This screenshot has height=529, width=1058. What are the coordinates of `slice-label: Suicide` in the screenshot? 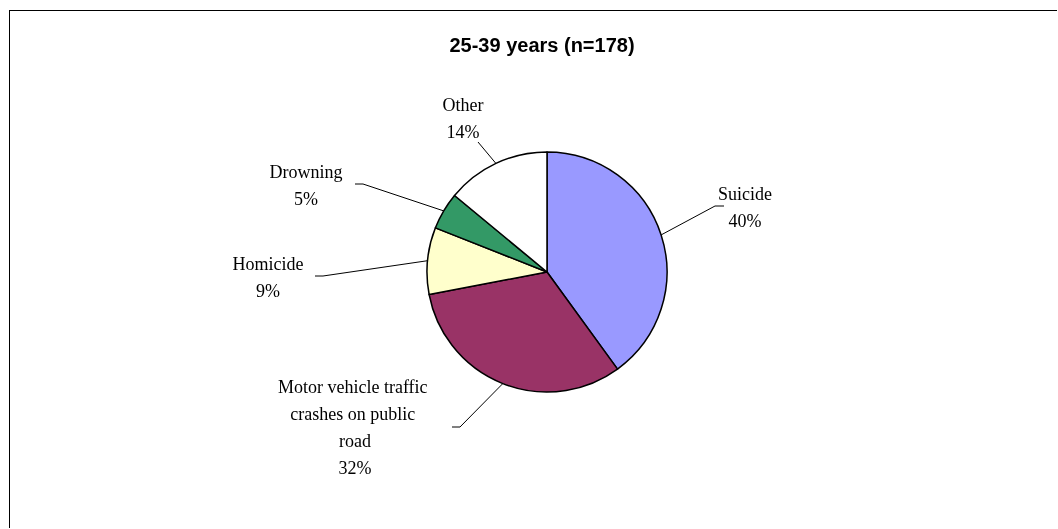 It's located at (745, 193).